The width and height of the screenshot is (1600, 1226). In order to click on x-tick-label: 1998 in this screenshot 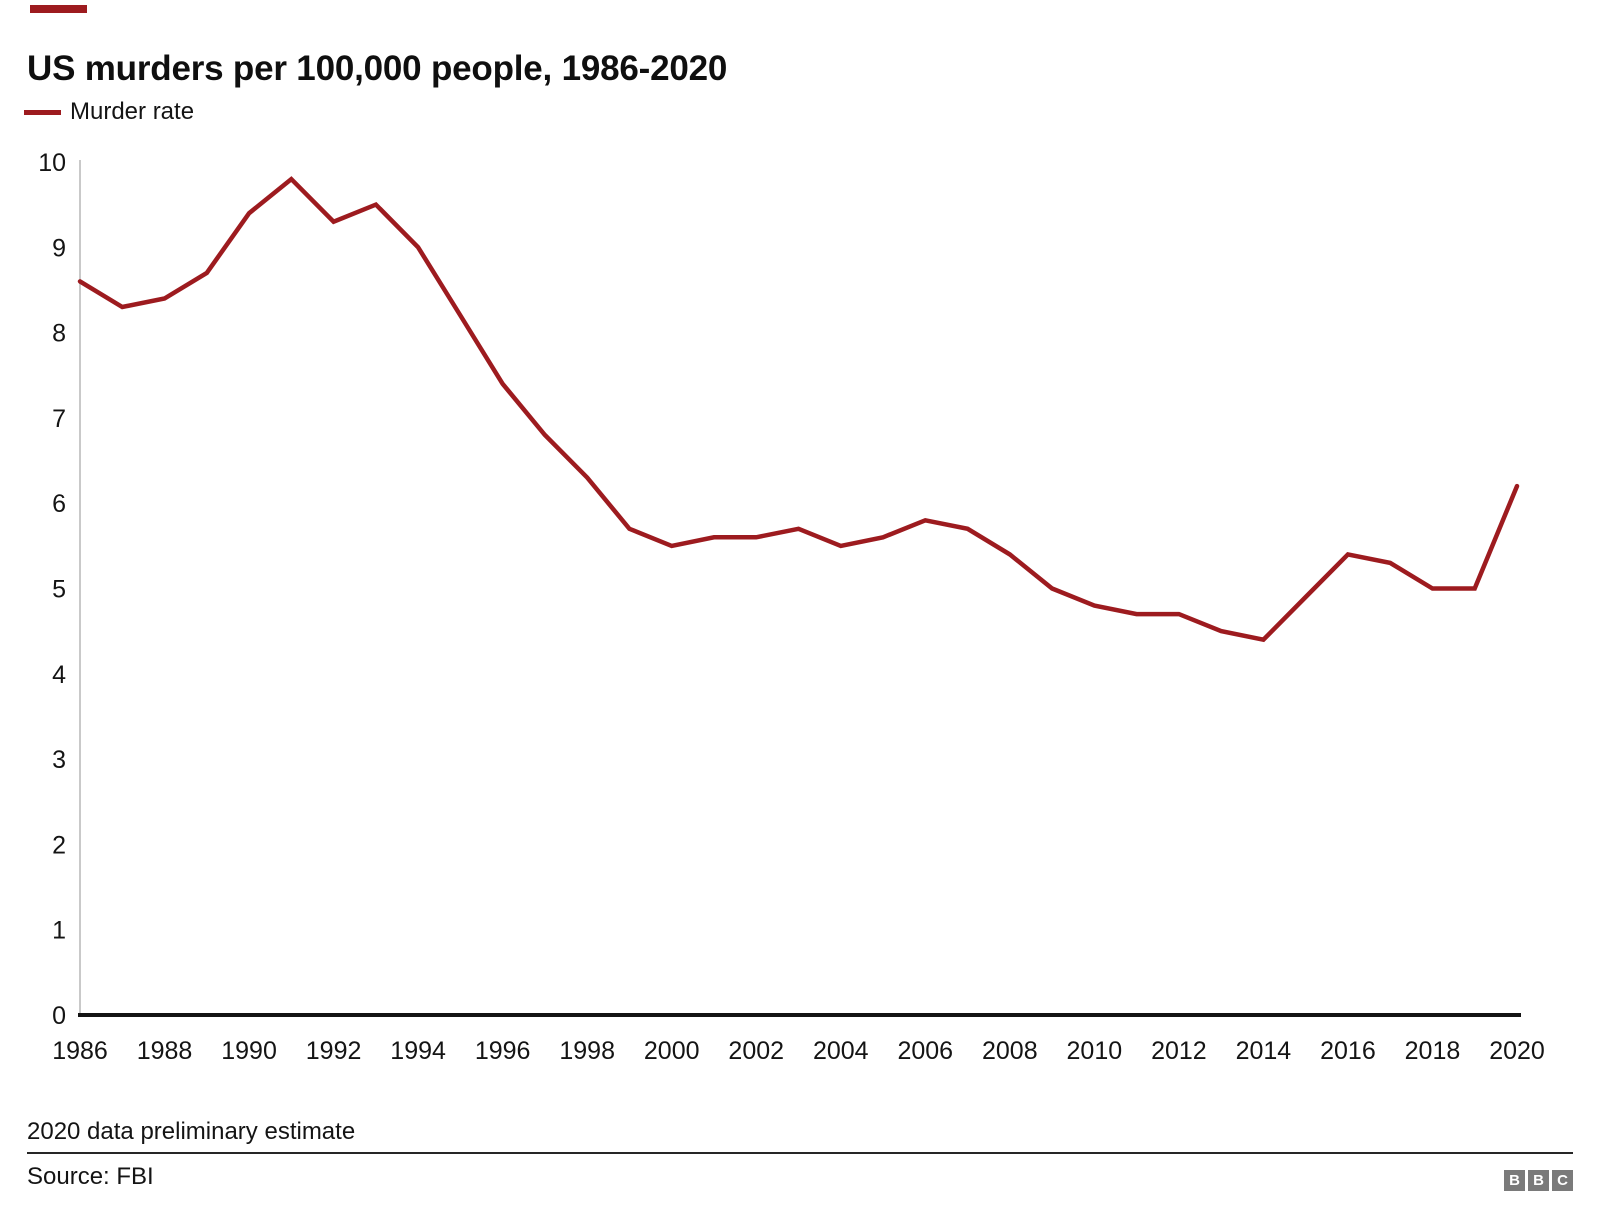, I will do `click(587, 1051)`.